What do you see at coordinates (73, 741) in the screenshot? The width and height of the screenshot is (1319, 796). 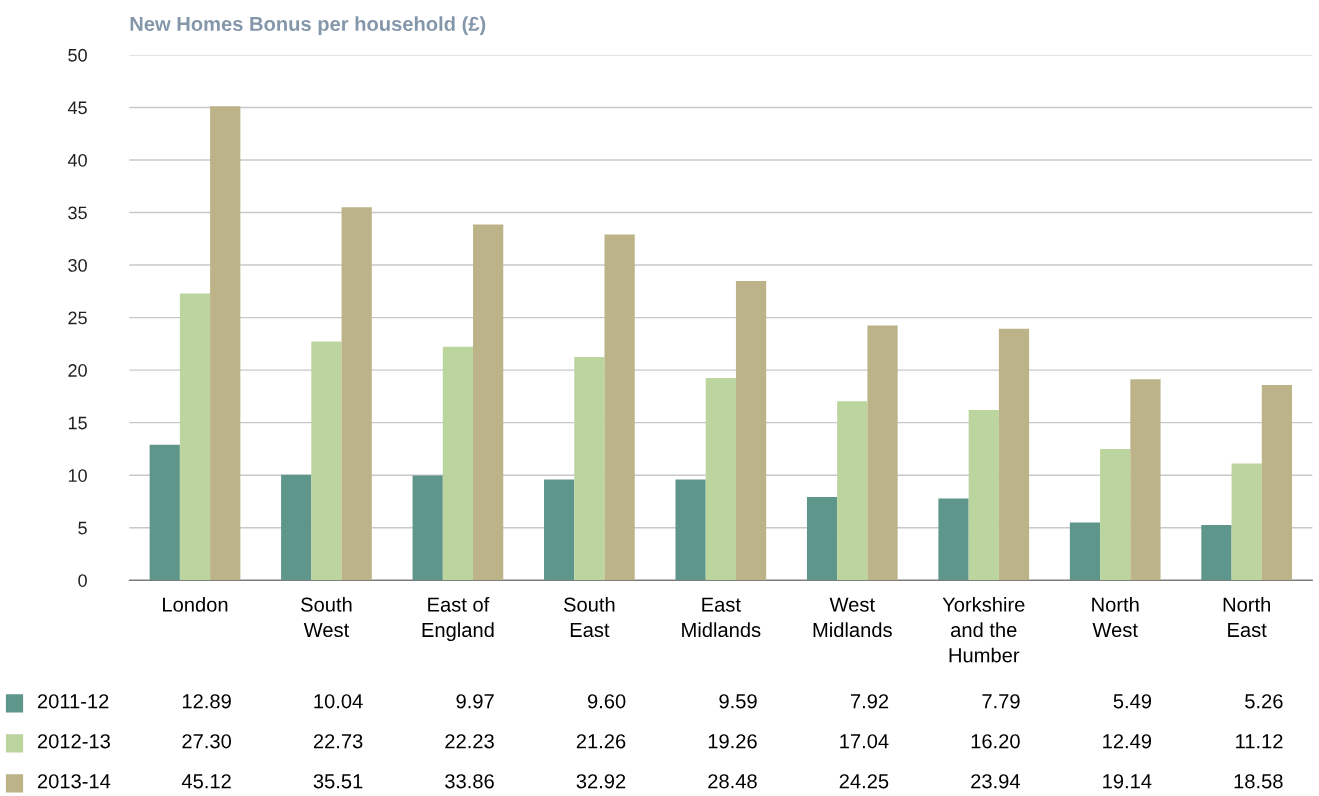 I see `legend-label: 2012-13` at bounding box center [73, 741].